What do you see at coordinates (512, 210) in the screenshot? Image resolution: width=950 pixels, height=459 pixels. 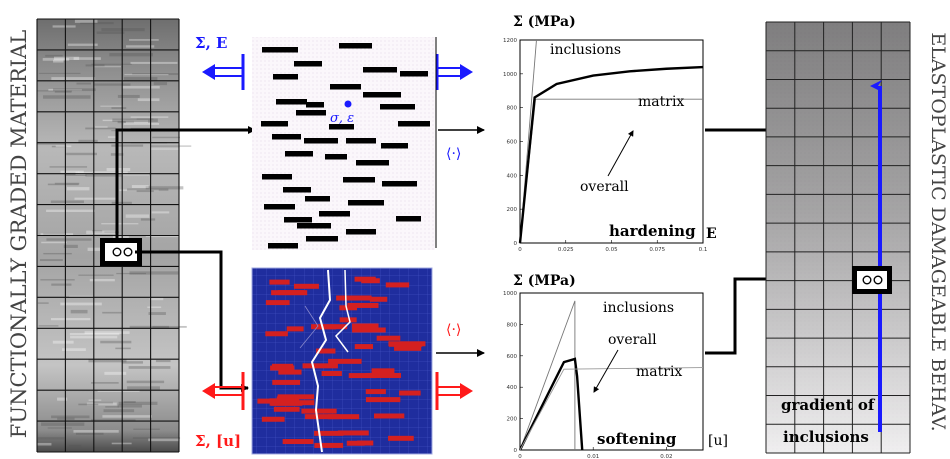 I see `chart1-ytick-label: 200` at bounding box center [512, 210].